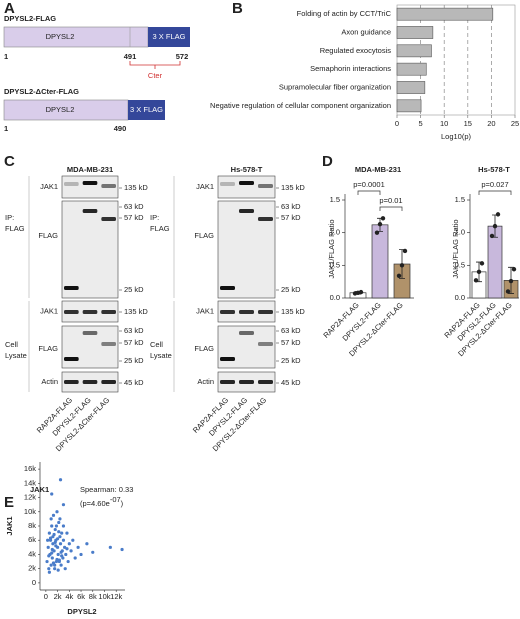  Describe the element at coordinates (335, 232) in the screenshot. I see `y-tick-label: 1.0` at that location.